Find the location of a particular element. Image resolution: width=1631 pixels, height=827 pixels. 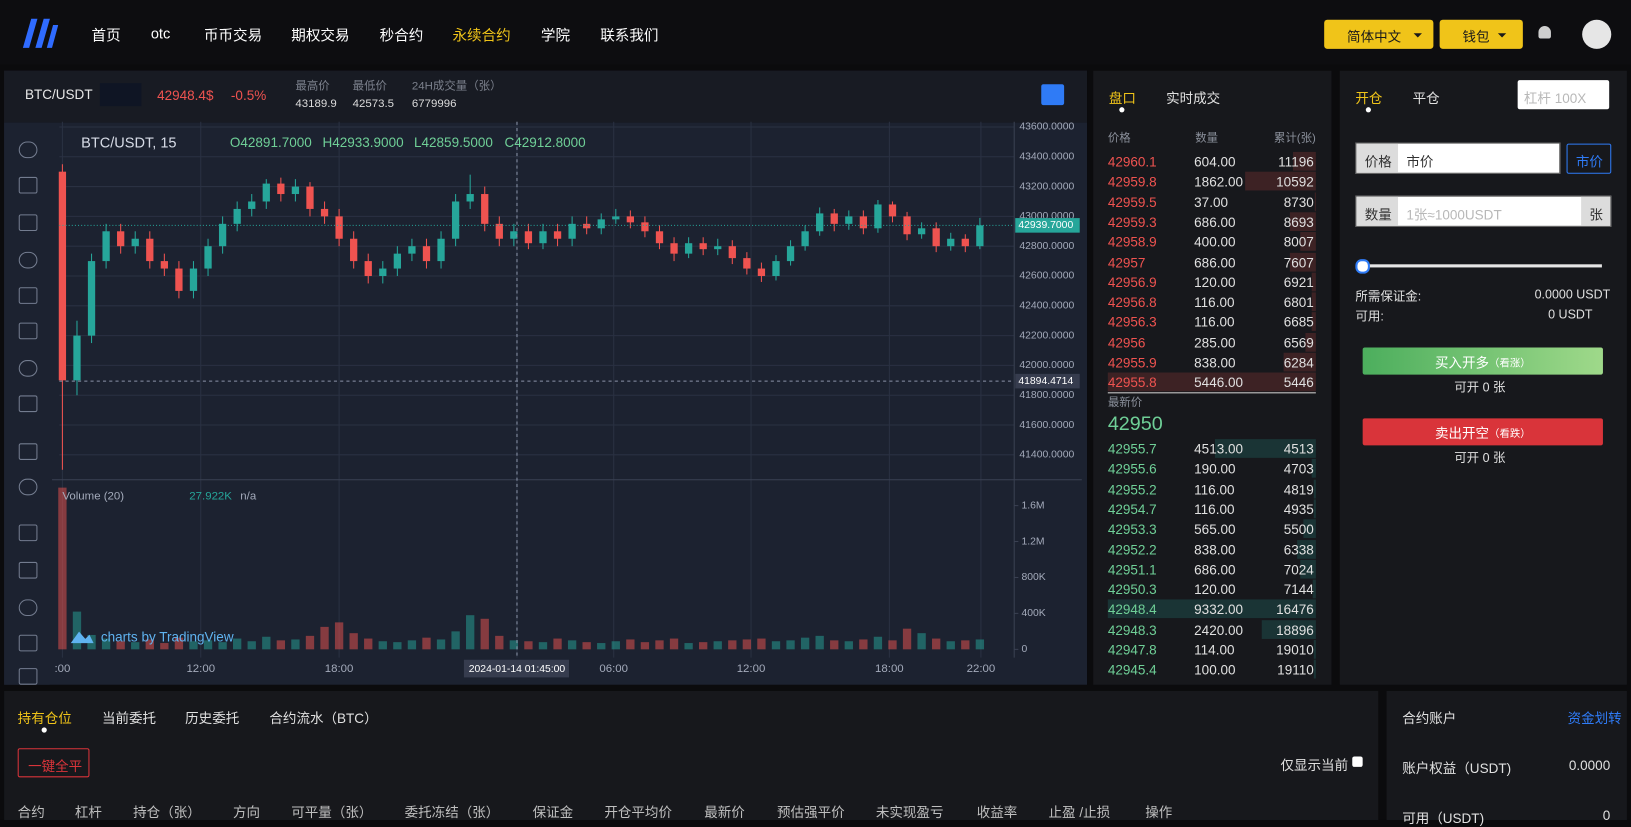

crosshair-time-tag is located at coordinates (516, 668).